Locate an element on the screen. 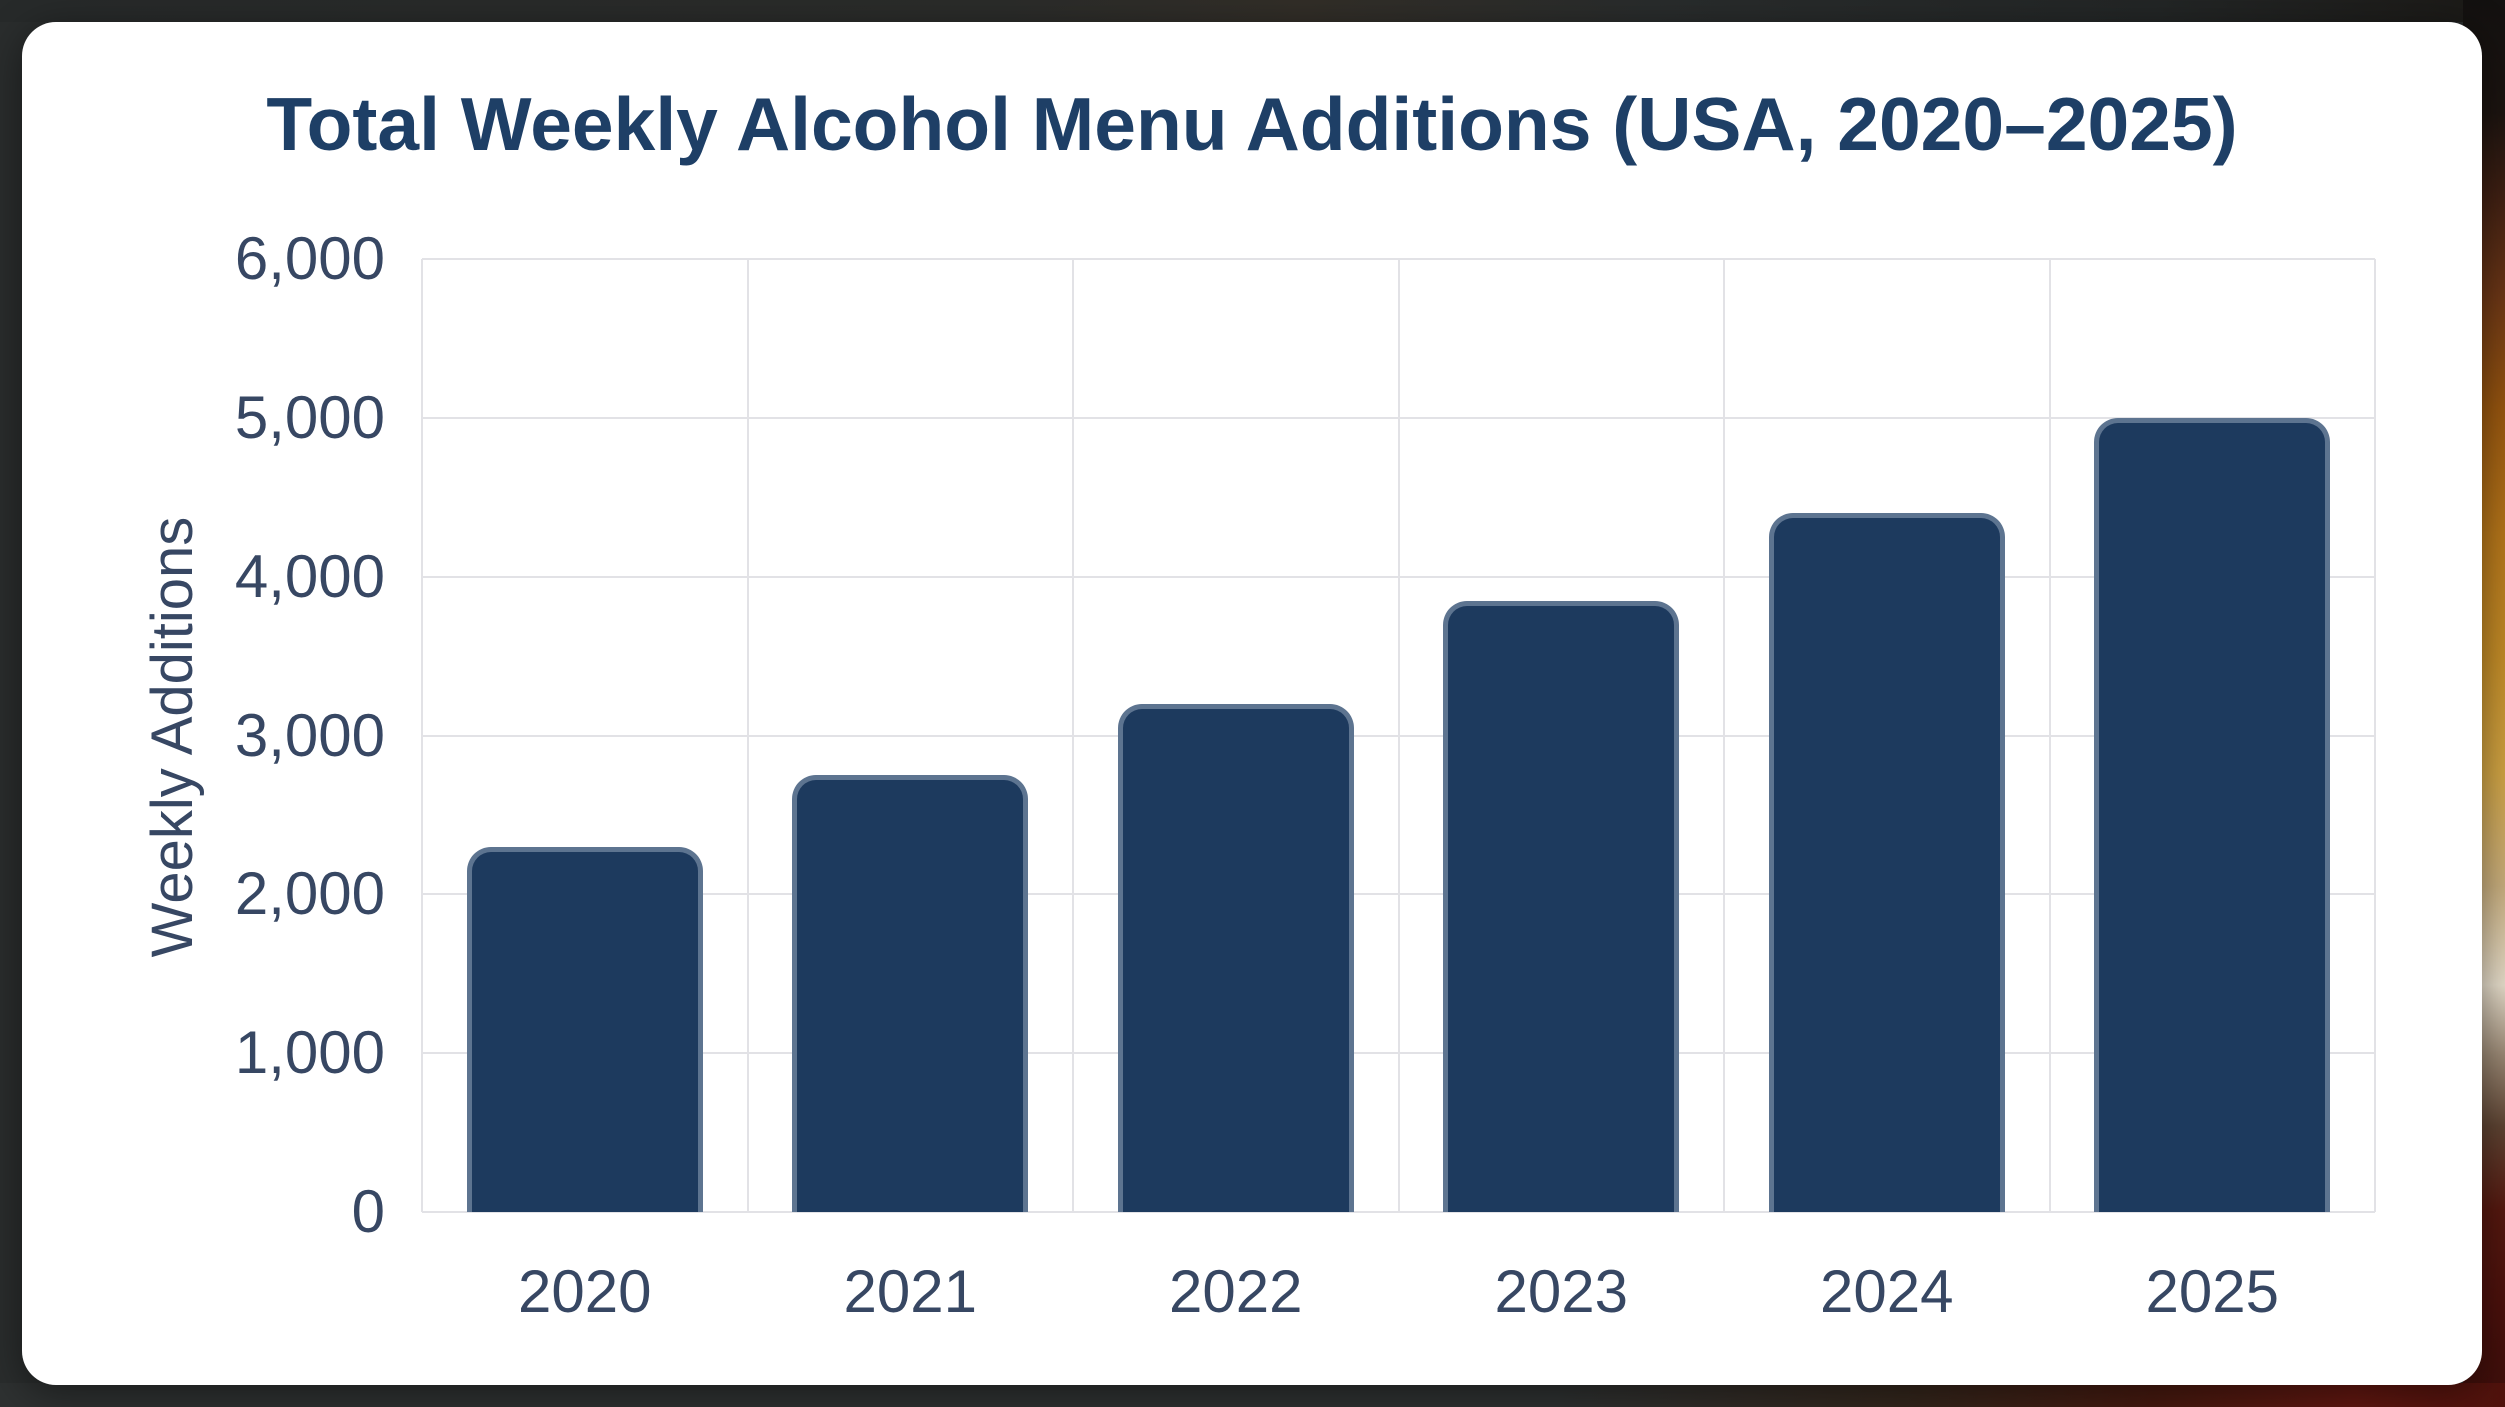  x-tick-label: 2024 is located at coordinates (1887, 1291).